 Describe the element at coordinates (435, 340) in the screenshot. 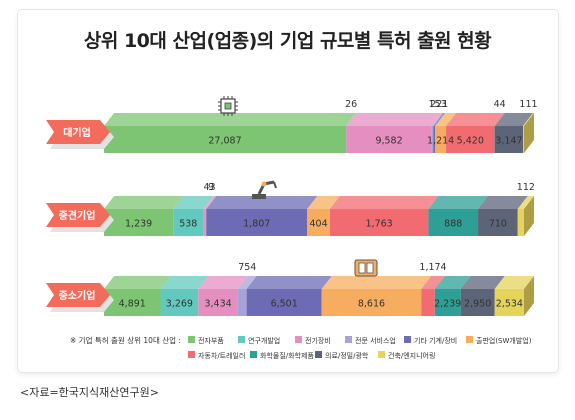

I see `legend-label-4: 기타 기계/장비` at that location.